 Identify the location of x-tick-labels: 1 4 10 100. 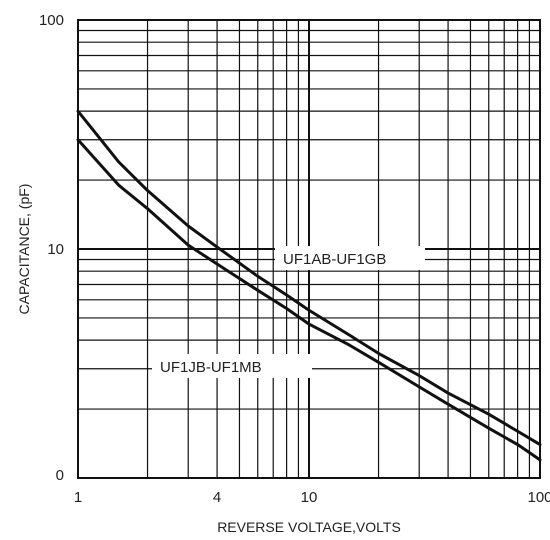
(312, 497).